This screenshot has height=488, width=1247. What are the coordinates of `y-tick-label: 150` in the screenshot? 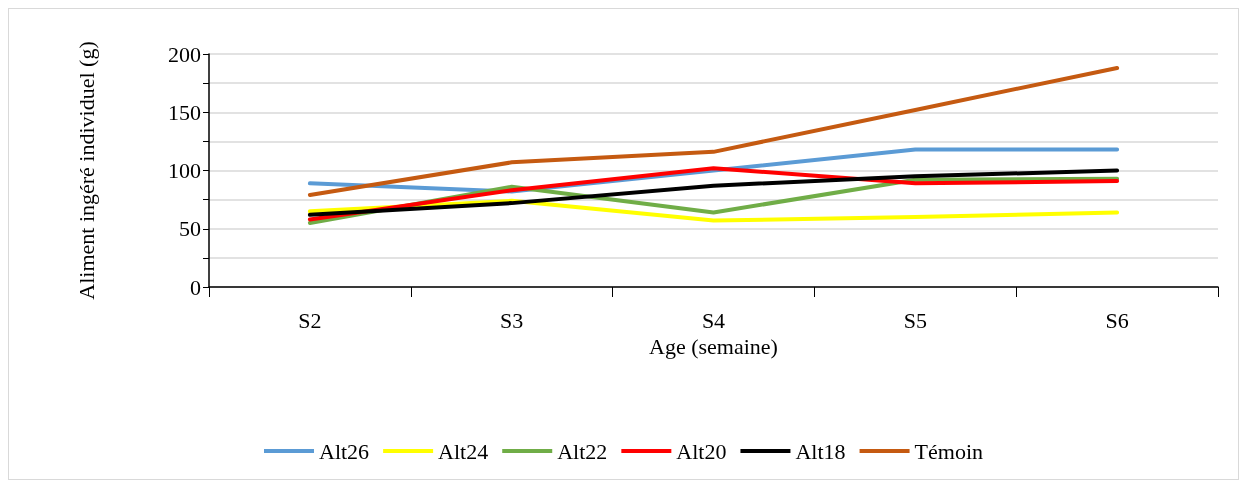 It's located at (184, 112).